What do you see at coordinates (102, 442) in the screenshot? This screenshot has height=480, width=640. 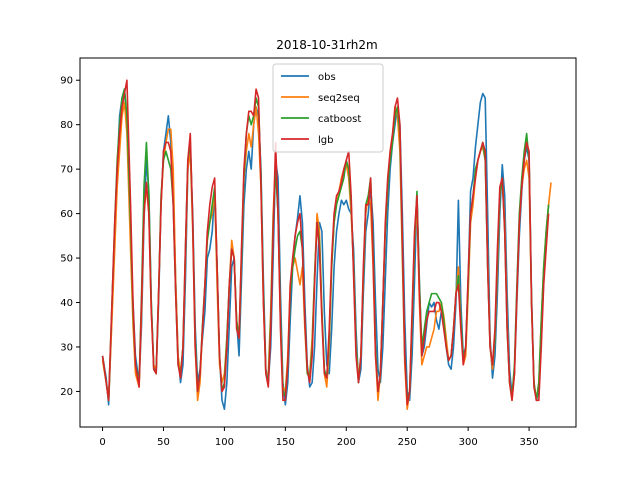 I see `x-tick-label: 0` at bounding box center [102, 442].